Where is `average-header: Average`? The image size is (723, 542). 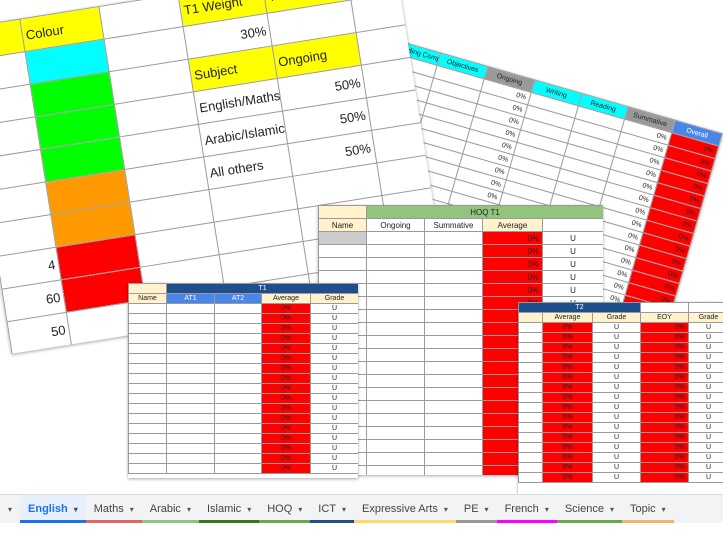 average-header: Average is located at coordinates (286, 298).